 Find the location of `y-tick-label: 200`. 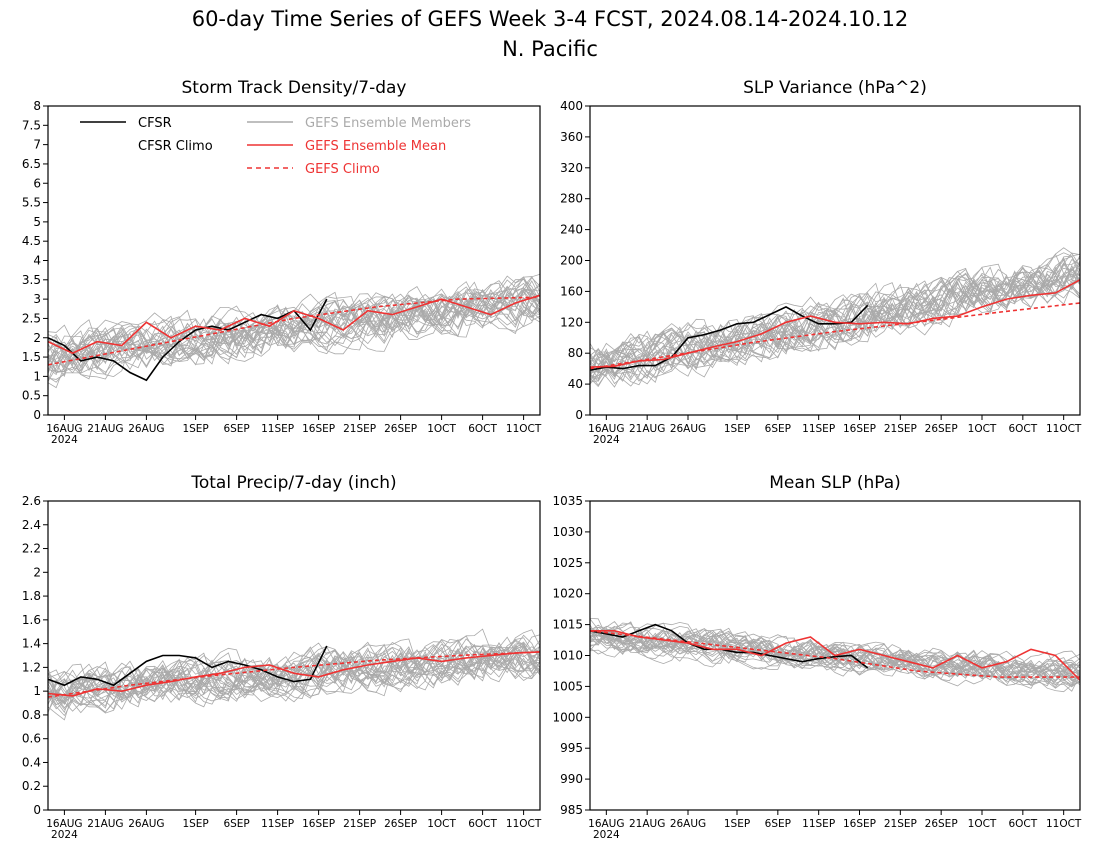

y-tick-label: 200 is located at coordinates (571, 261).